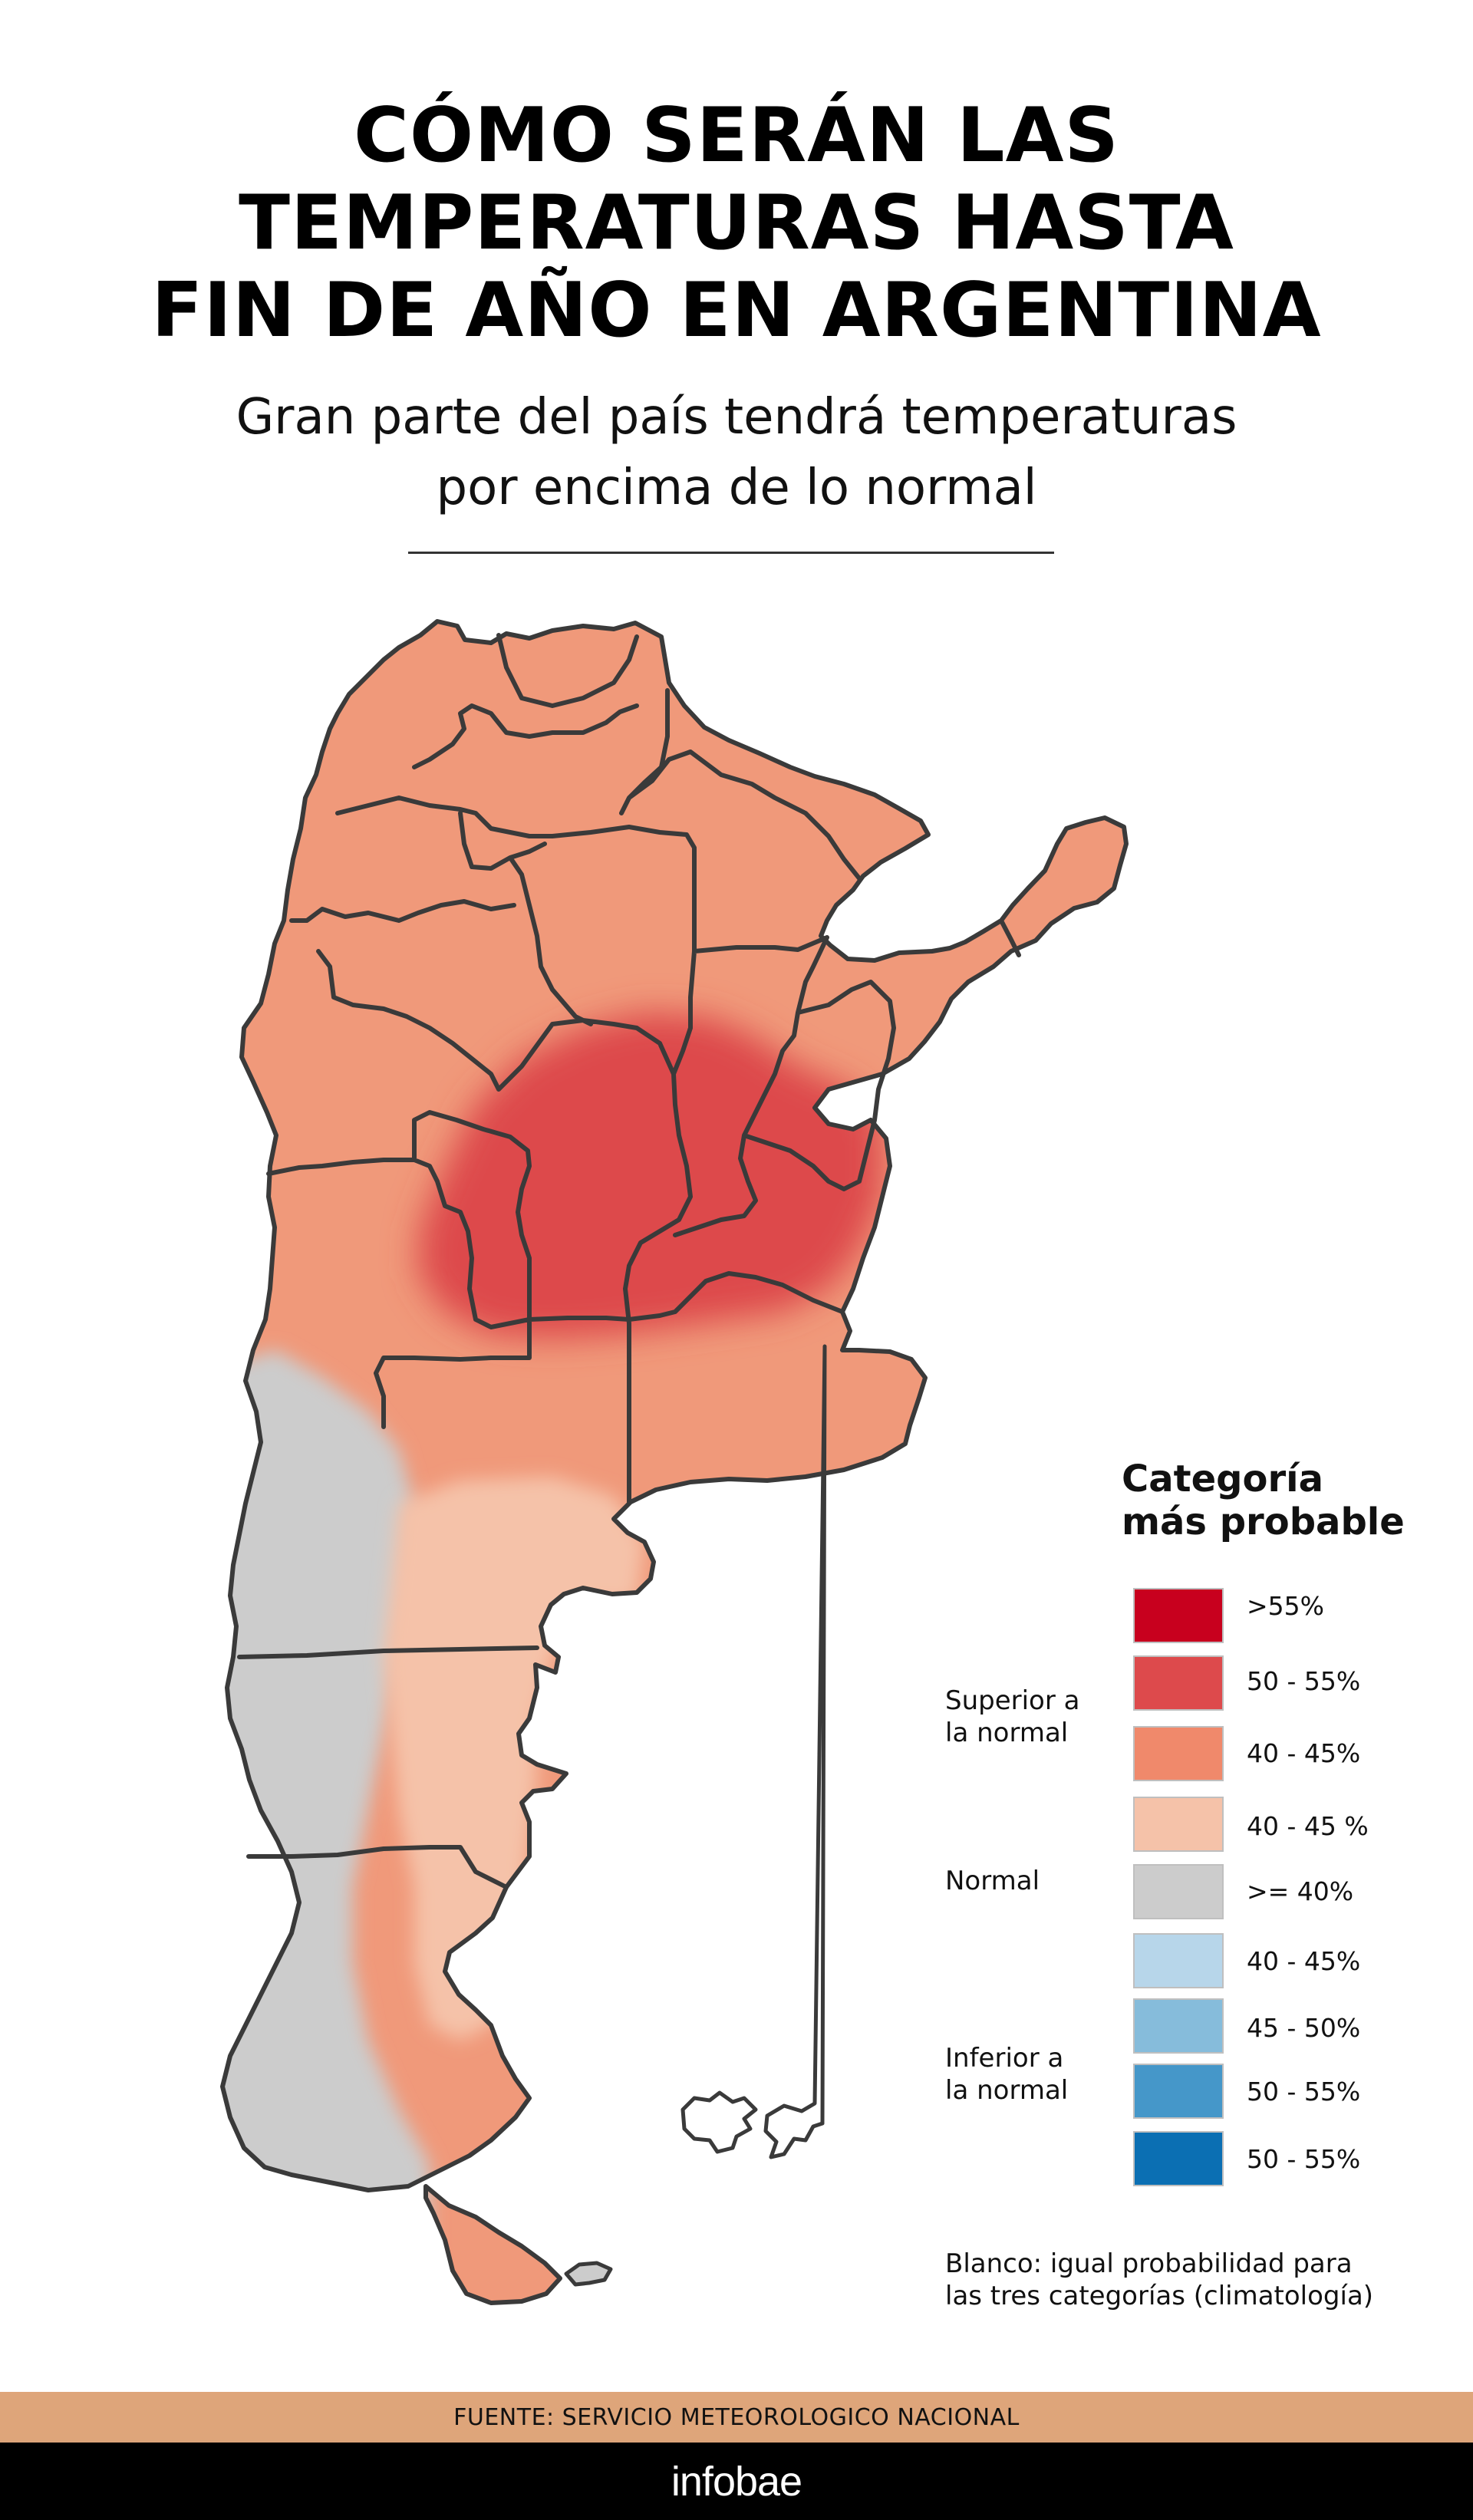  Describe the element at coordinates (326, 1826) in the screenshot. I see `zone-normal` at that location.